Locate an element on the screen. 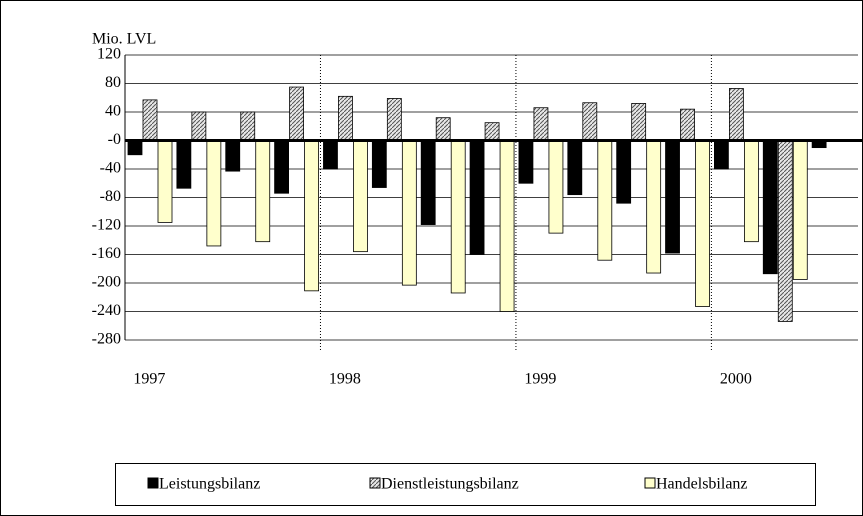 The image size is (863, 516). legend-label: Dienstleistungsbilanz is located at coordinates (450, 484).